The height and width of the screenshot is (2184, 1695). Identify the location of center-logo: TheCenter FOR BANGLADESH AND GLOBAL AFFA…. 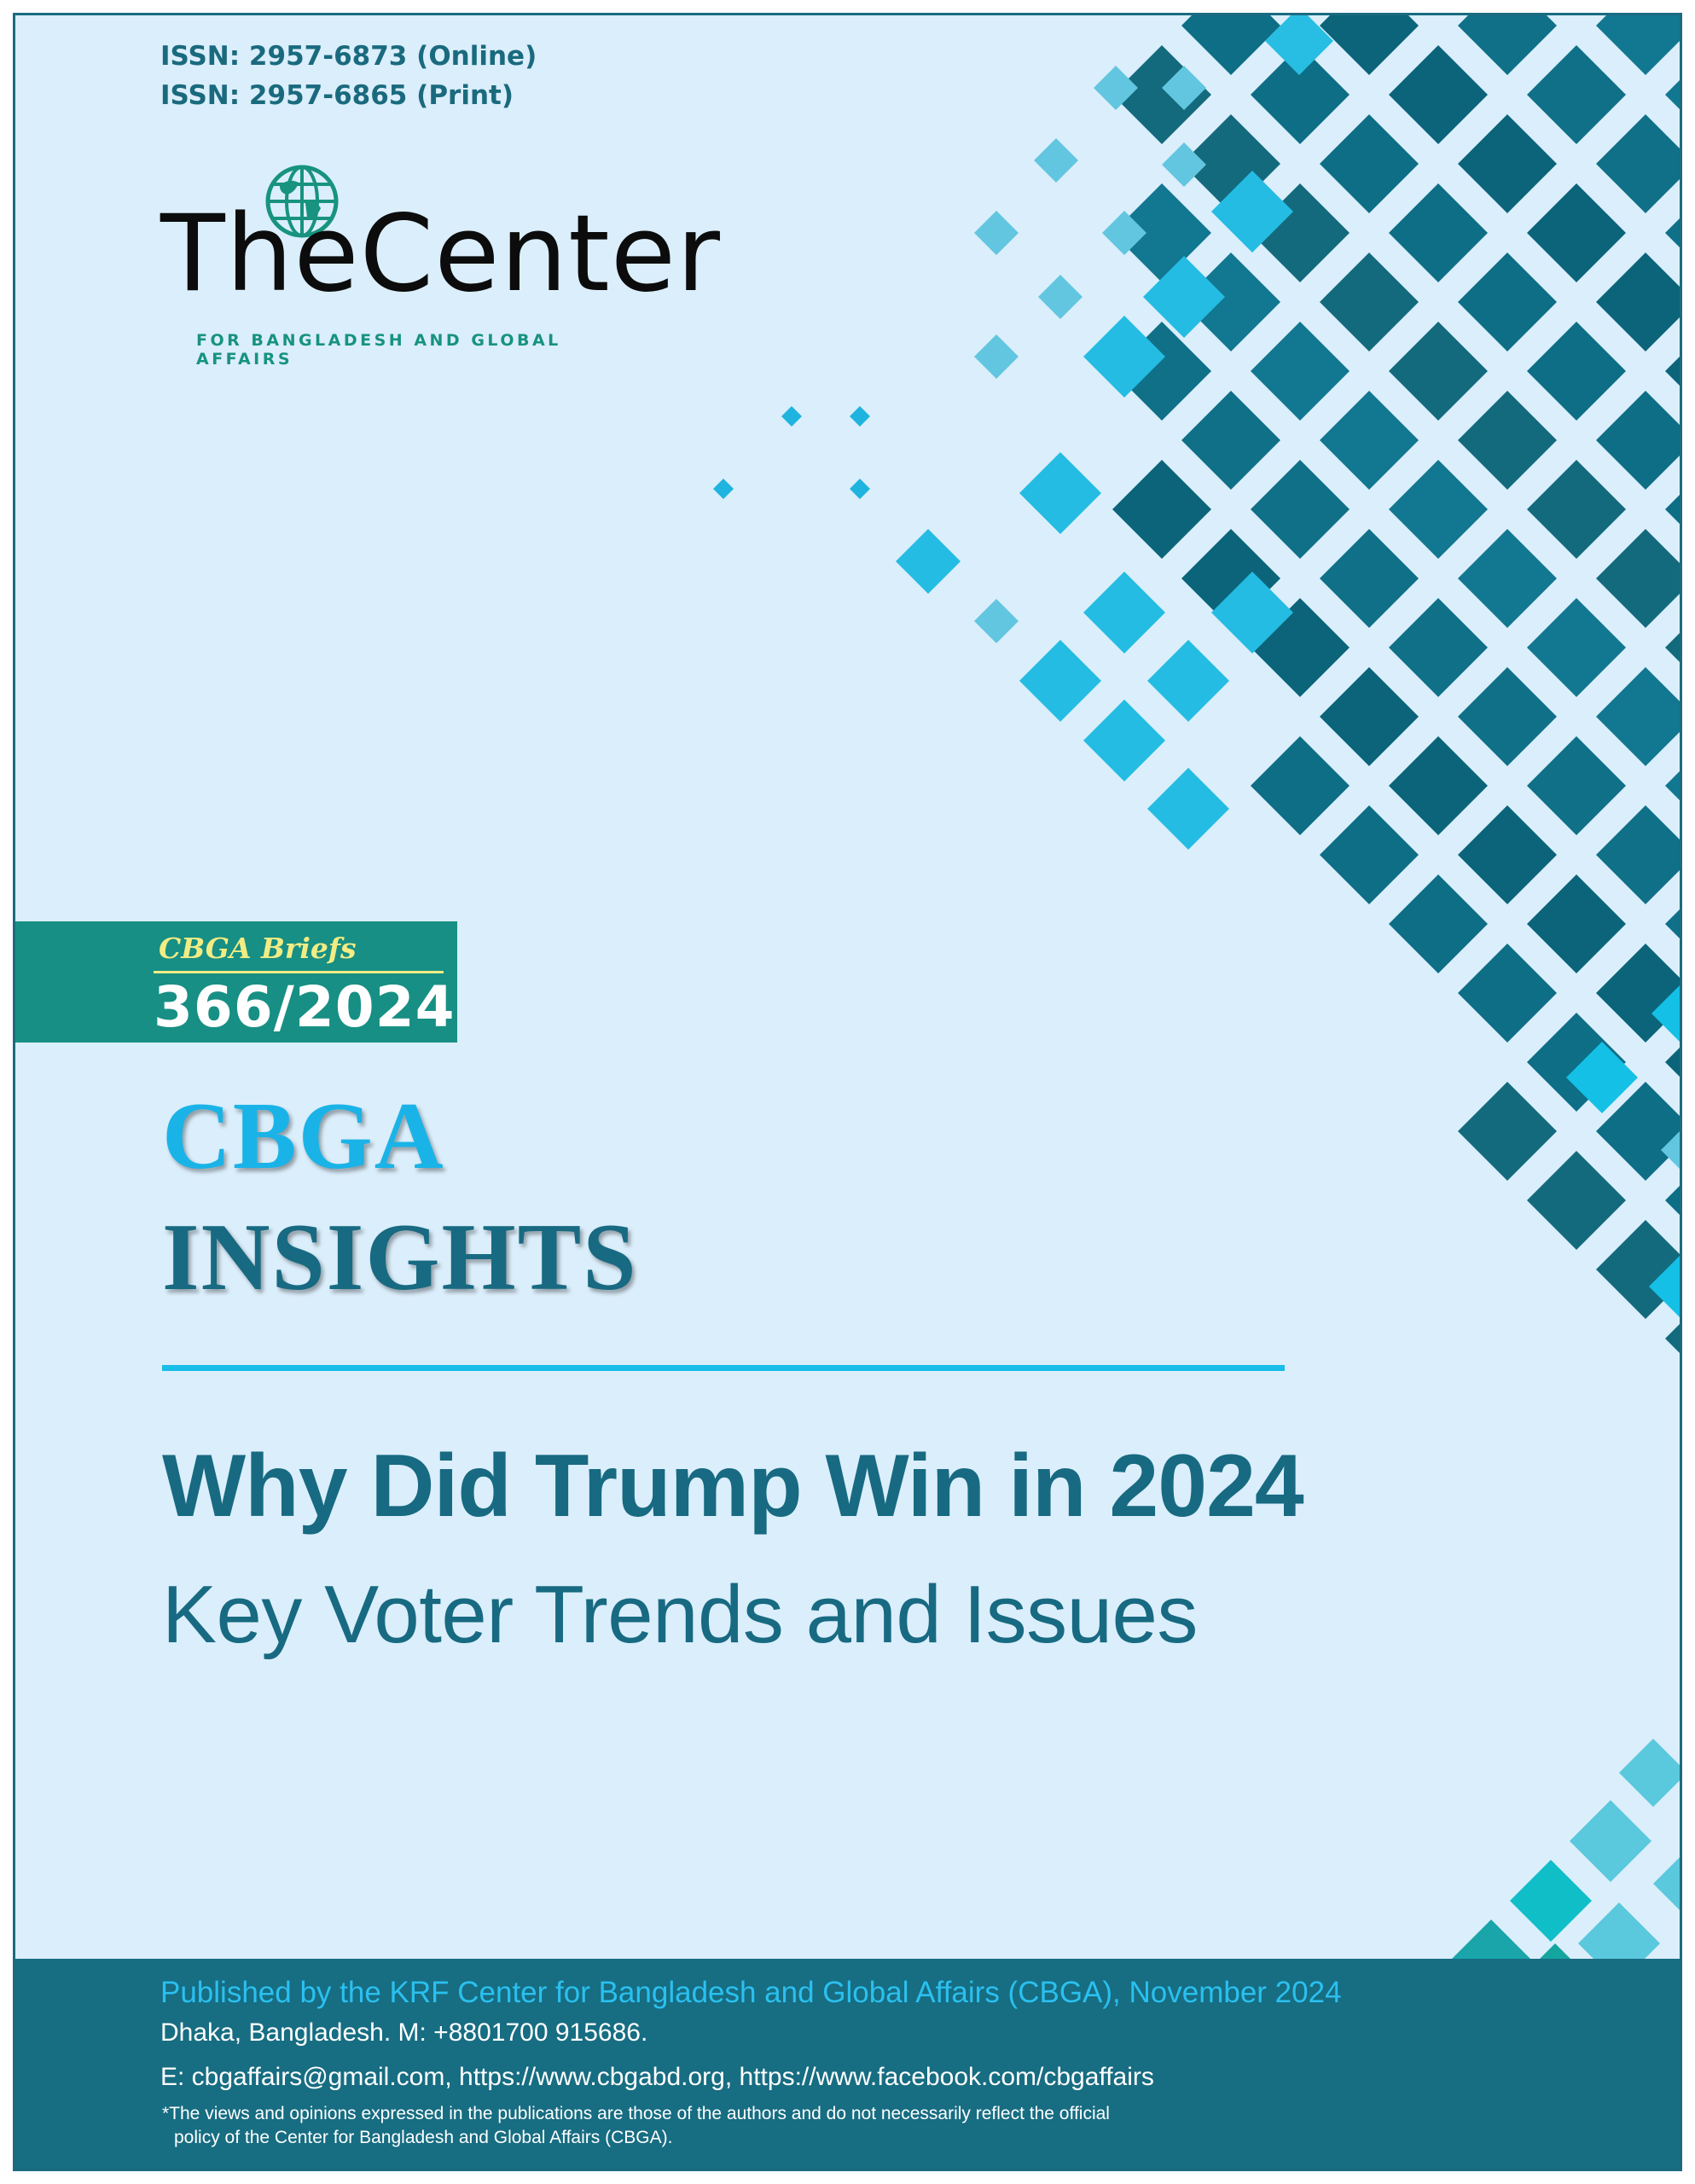
(440, 265).